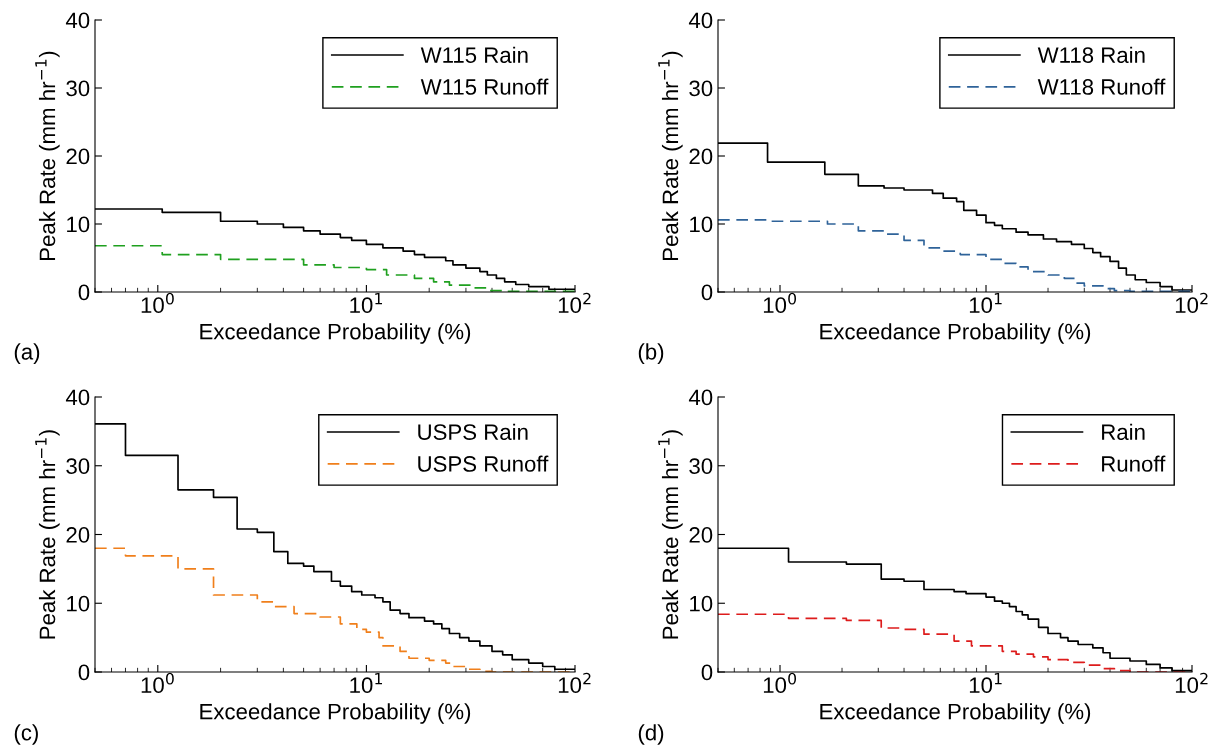  Describe the element at coordinates (651, 354) in the screenshot. I see `text: (b)` at that location.